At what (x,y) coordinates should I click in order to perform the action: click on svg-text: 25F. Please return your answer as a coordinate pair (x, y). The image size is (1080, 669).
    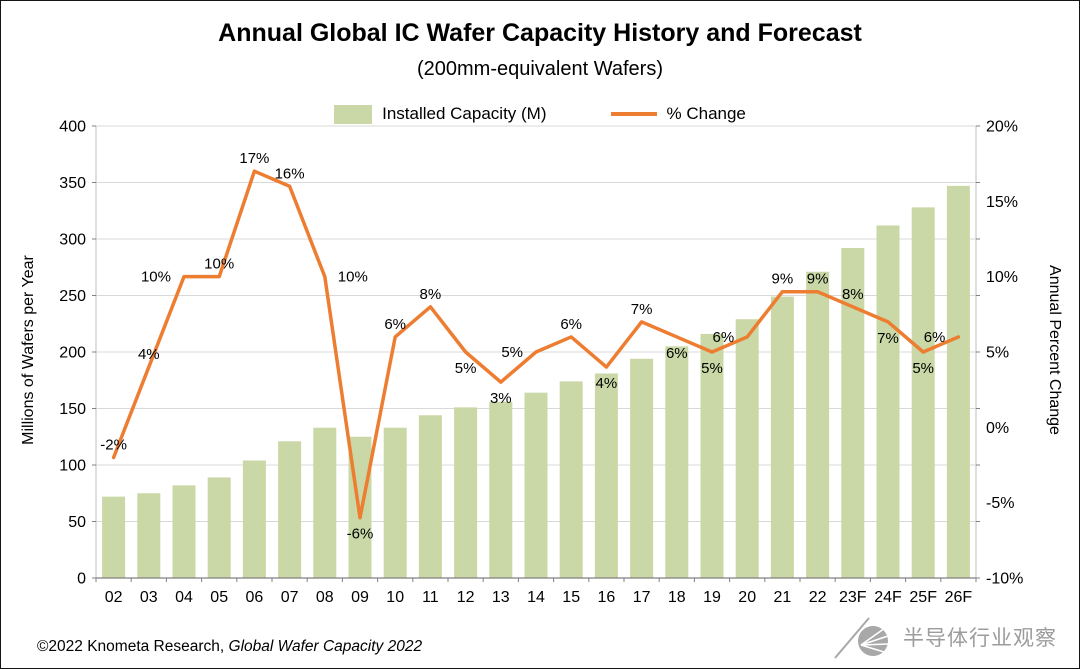
    Looking at the image, I should click on (923, 597).